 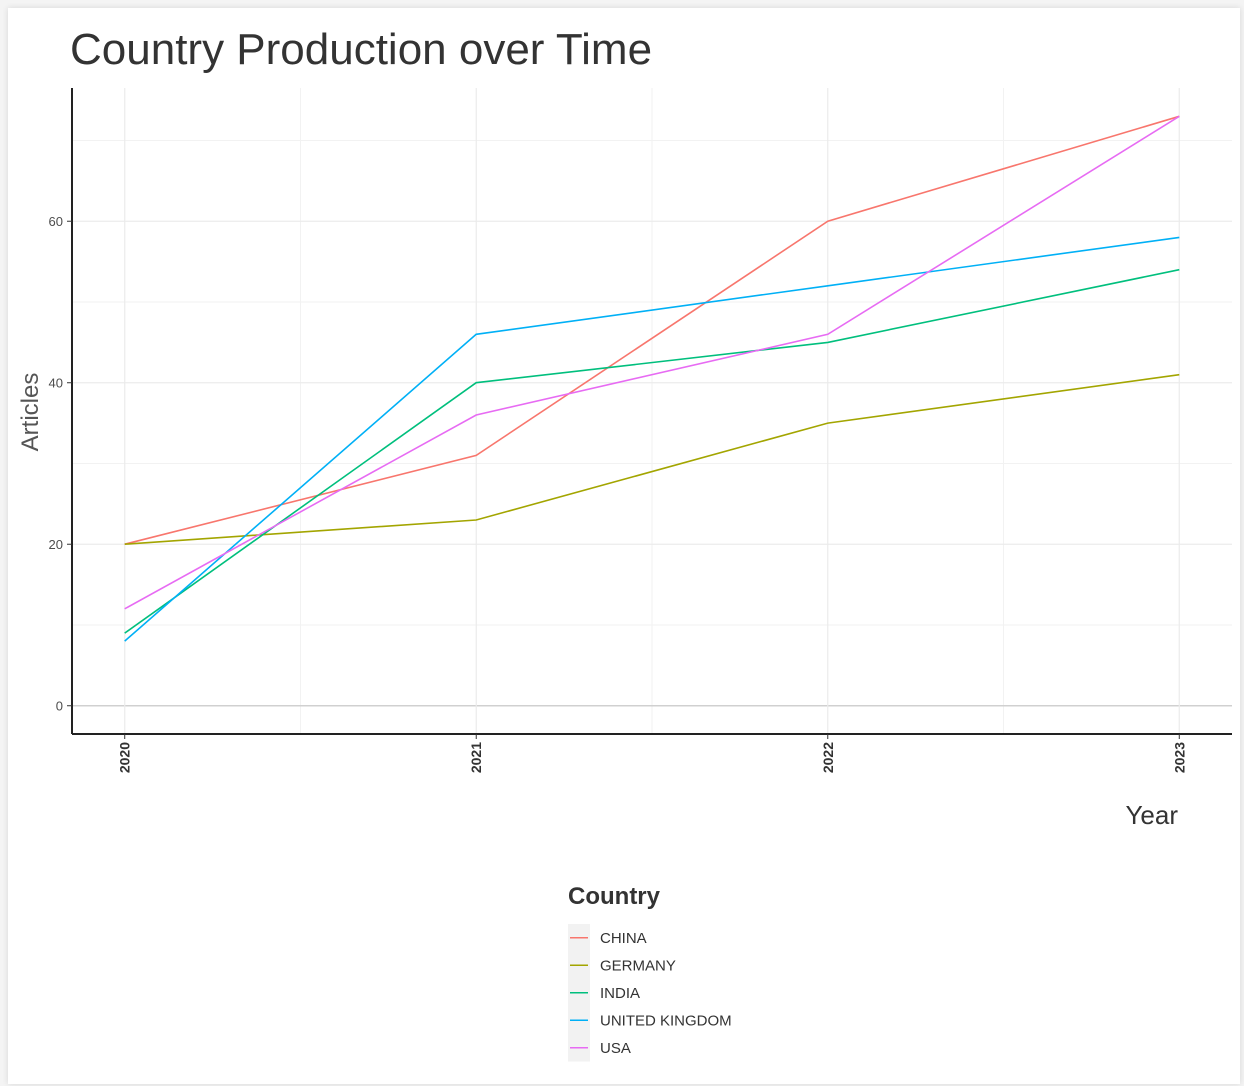 I want to click on y-tick-label: 20, so click(x=56, y=544).